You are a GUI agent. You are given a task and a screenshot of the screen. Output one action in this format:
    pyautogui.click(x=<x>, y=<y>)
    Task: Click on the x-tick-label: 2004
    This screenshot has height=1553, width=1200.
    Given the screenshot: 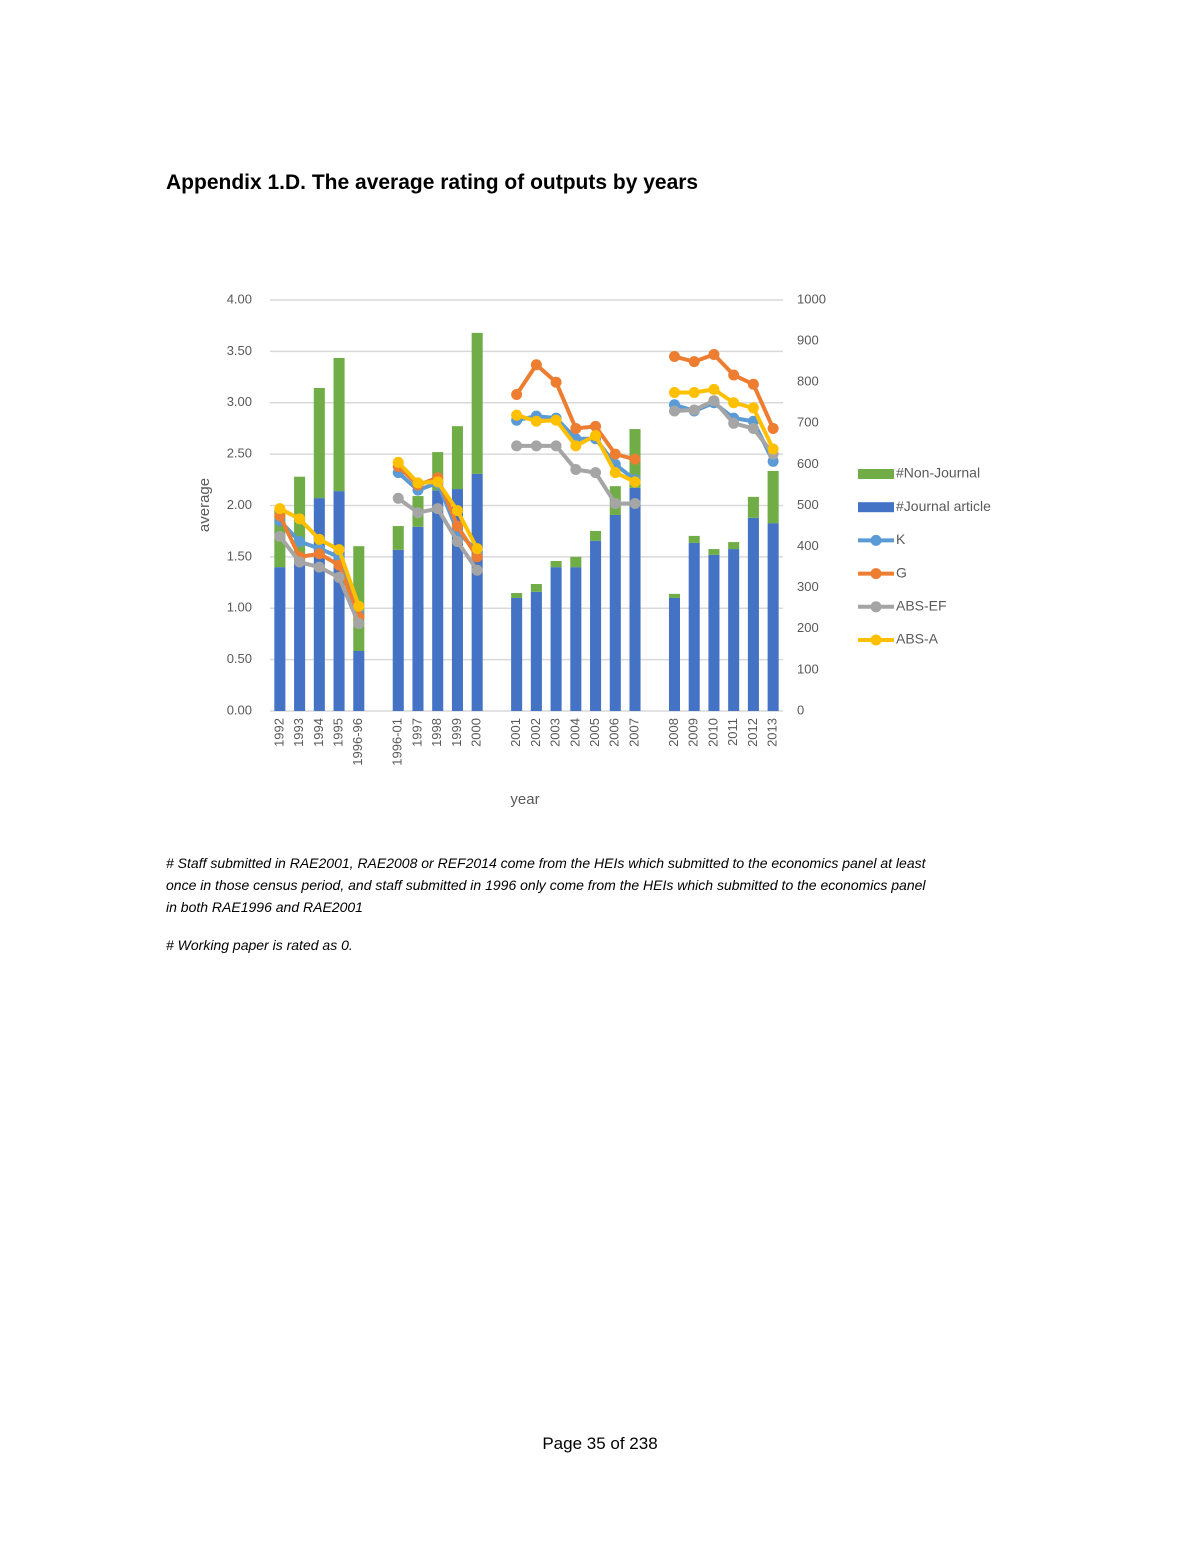 What is the action you would take?
    pyautogui.click(x=574, y=732)
    